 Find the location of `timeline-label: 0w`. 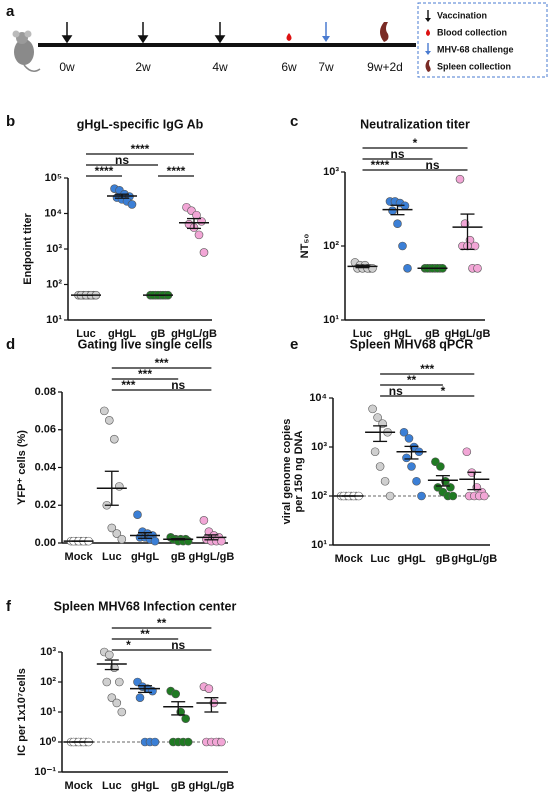

timeline-label: 0w is located at coordinates (67, 67).